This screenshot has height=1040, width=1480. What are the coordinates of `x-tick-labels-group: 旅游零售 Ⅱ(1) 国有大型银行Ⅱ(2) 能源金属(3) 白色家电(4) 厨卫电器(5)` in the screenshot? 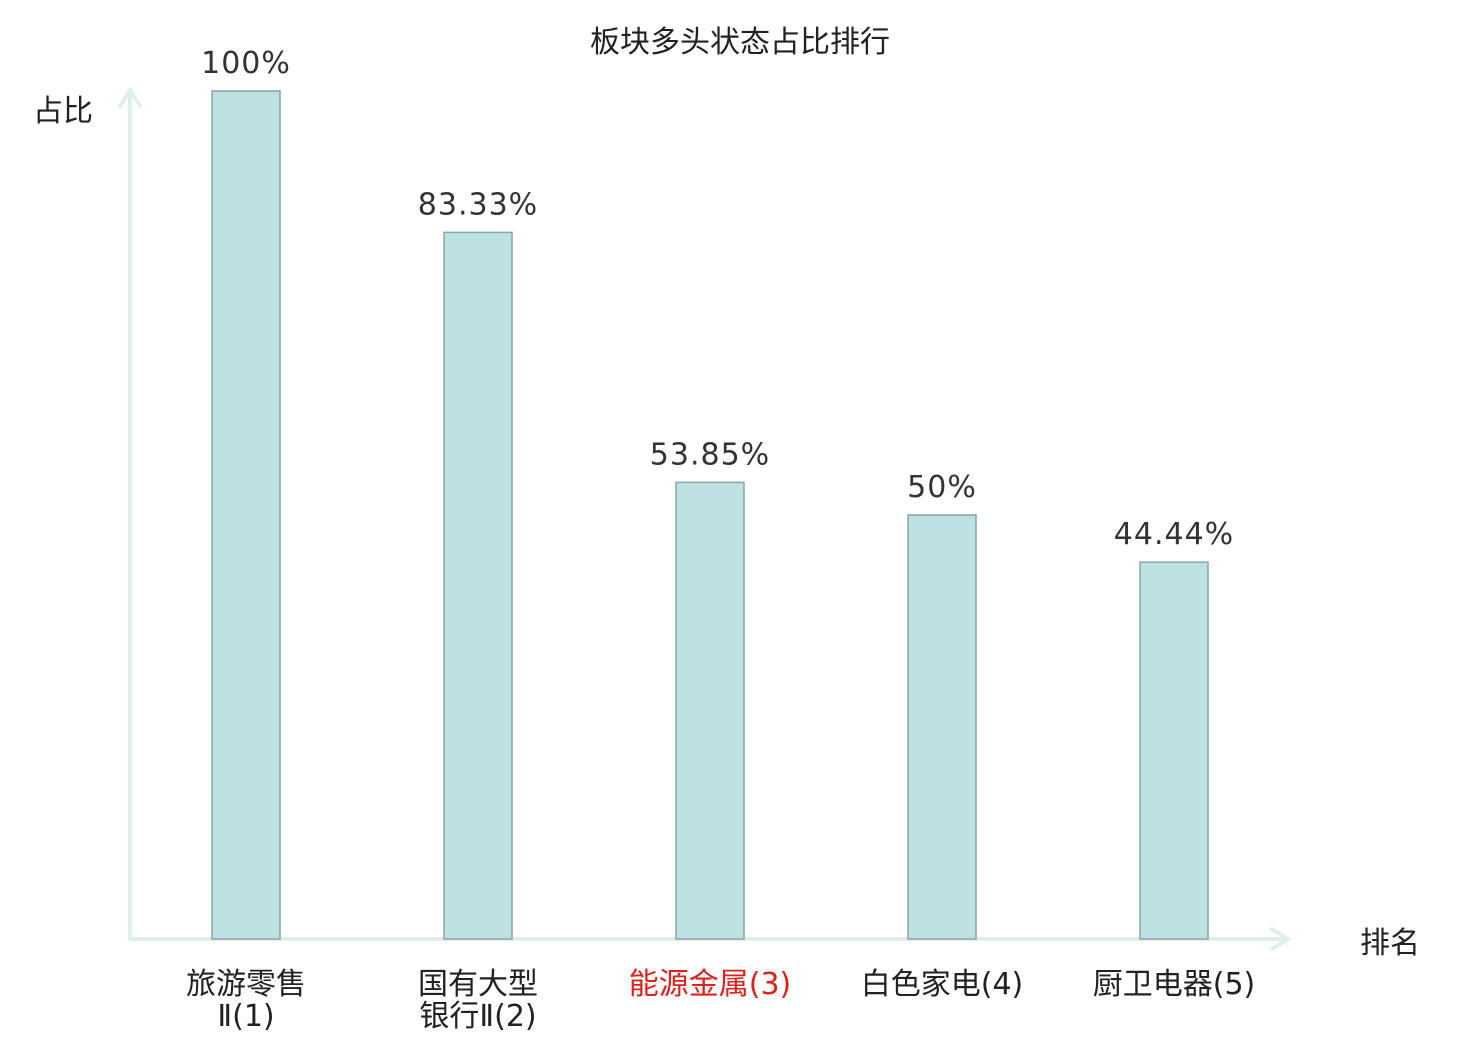 It's located at (720, 1000).